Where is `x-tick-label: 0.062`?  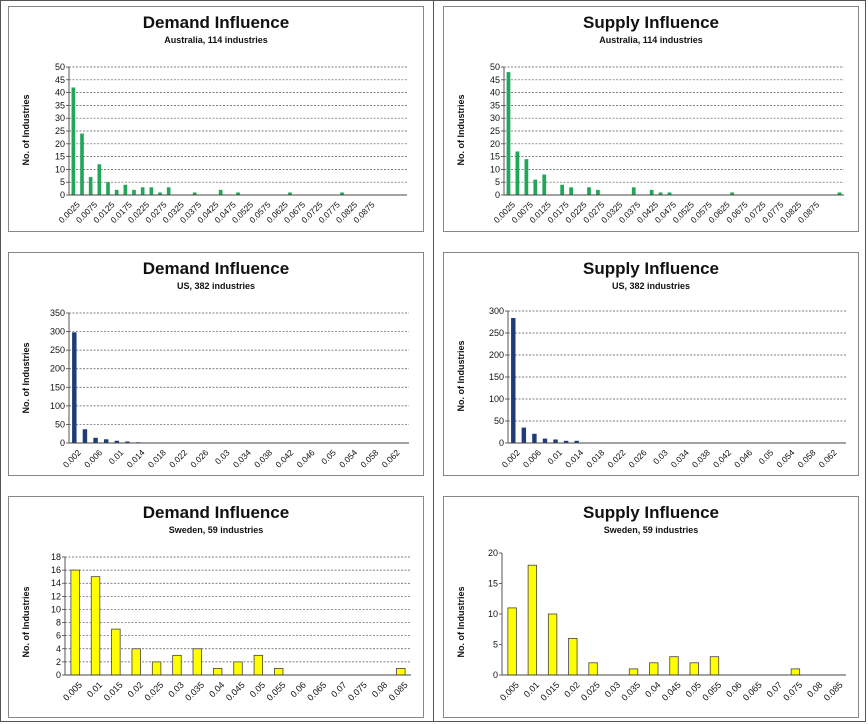
x-tick-label: 0.062 is located at coordinates (828, 458).